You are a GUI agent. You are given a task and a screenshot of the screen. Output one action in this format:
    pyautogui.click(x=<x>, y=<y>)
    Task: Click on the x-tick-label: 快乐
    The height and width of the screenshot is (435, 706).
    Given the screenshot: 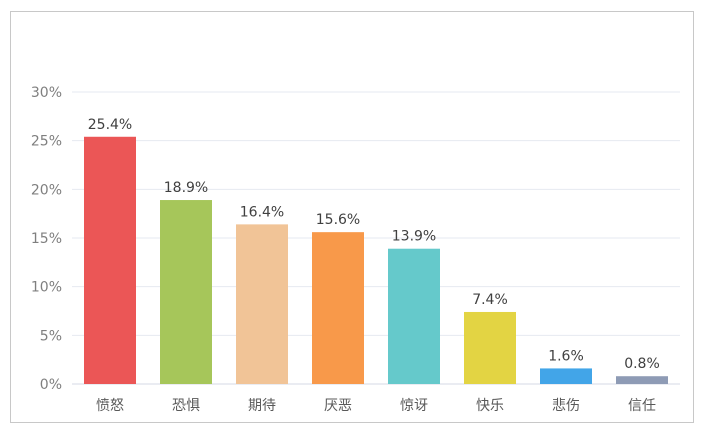 What is the action you would take?
    pyautogui.click(x=490, y=406)
    